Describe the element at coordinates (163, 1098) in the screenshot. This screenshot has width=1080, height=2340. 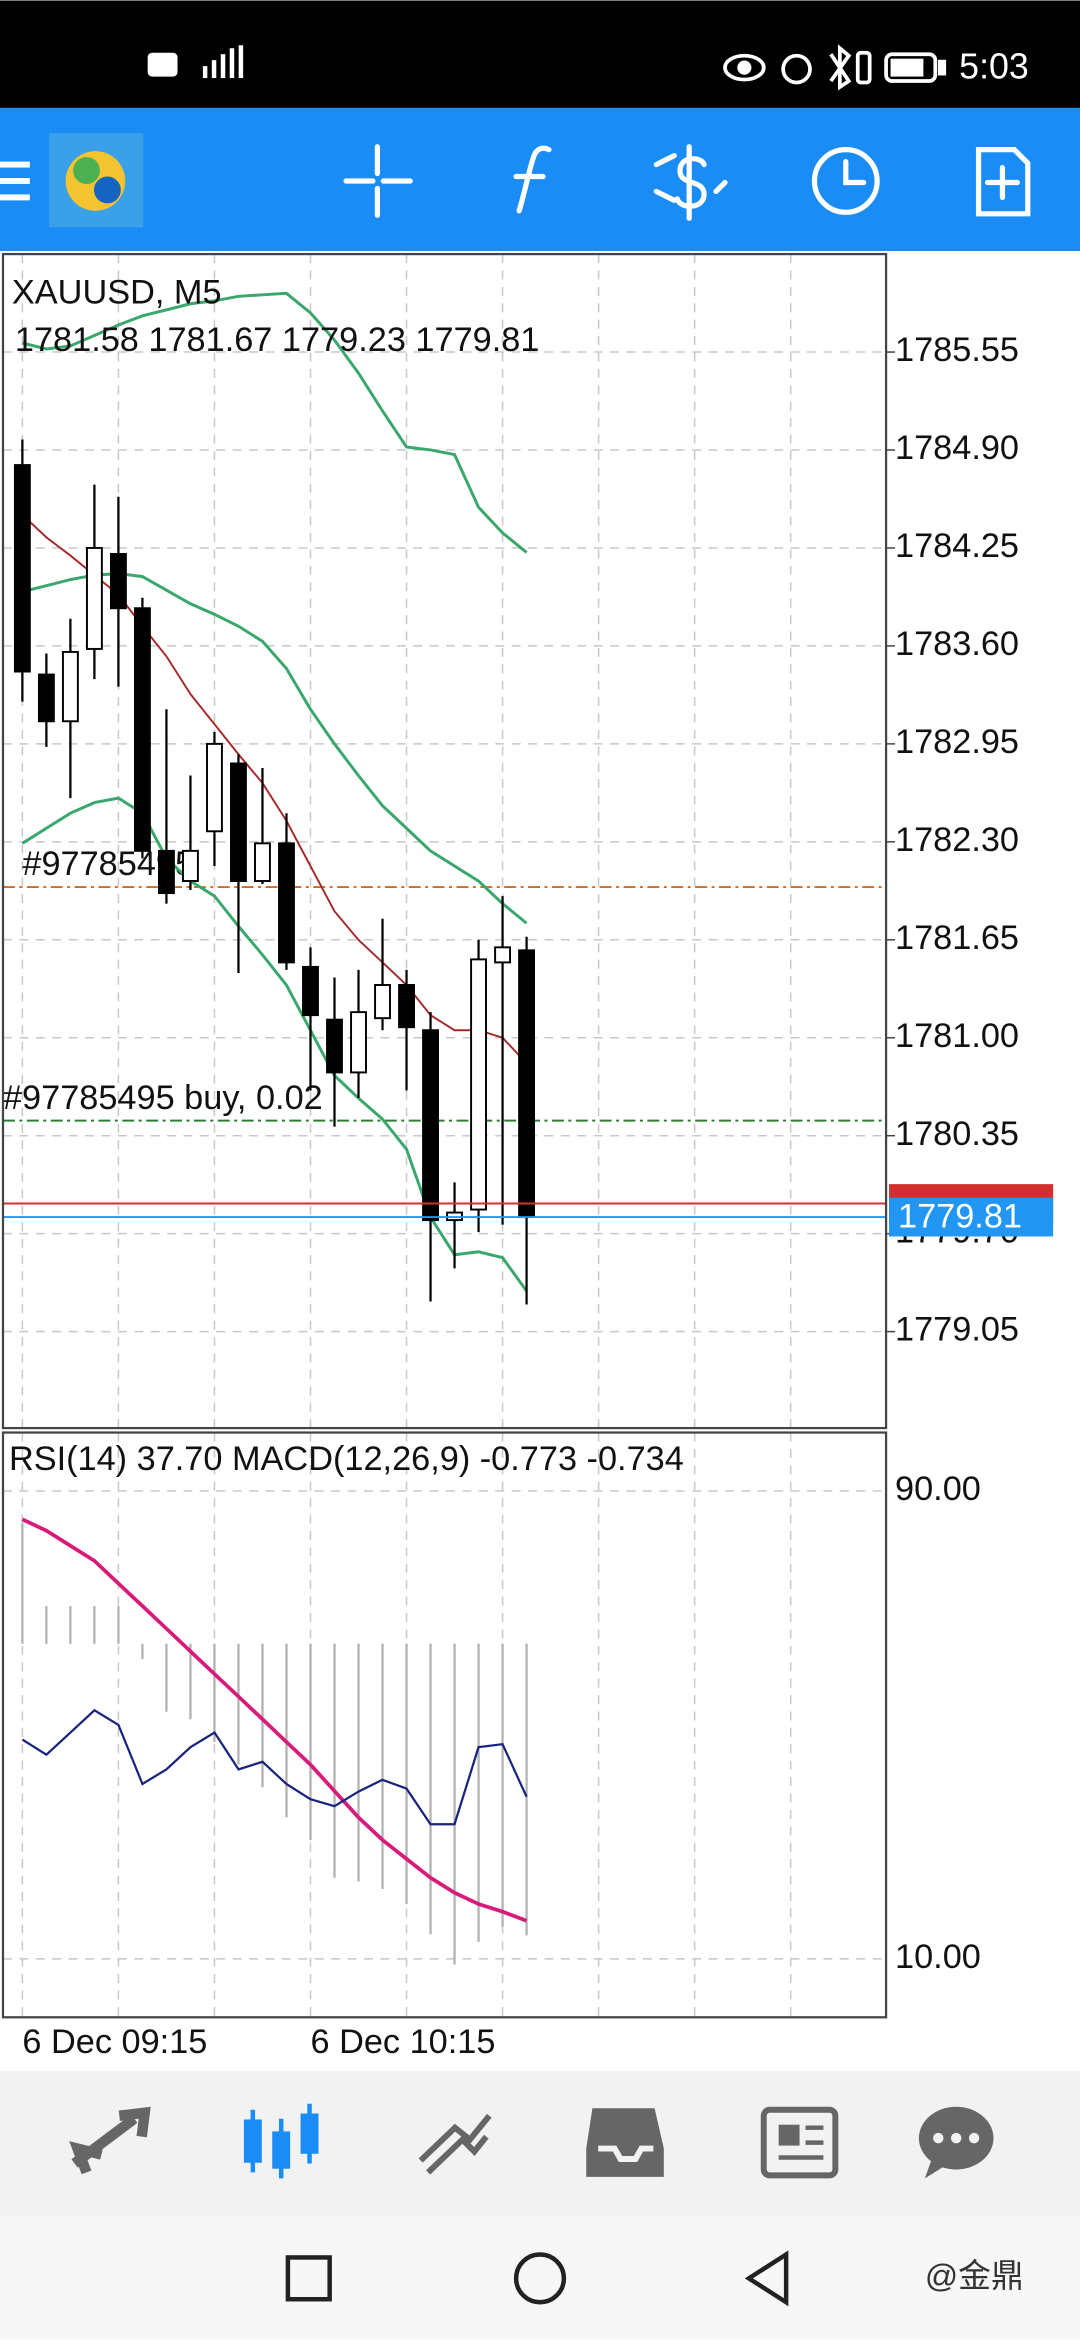
I see `order-label: #97785495 buy, 0.02` at that location.